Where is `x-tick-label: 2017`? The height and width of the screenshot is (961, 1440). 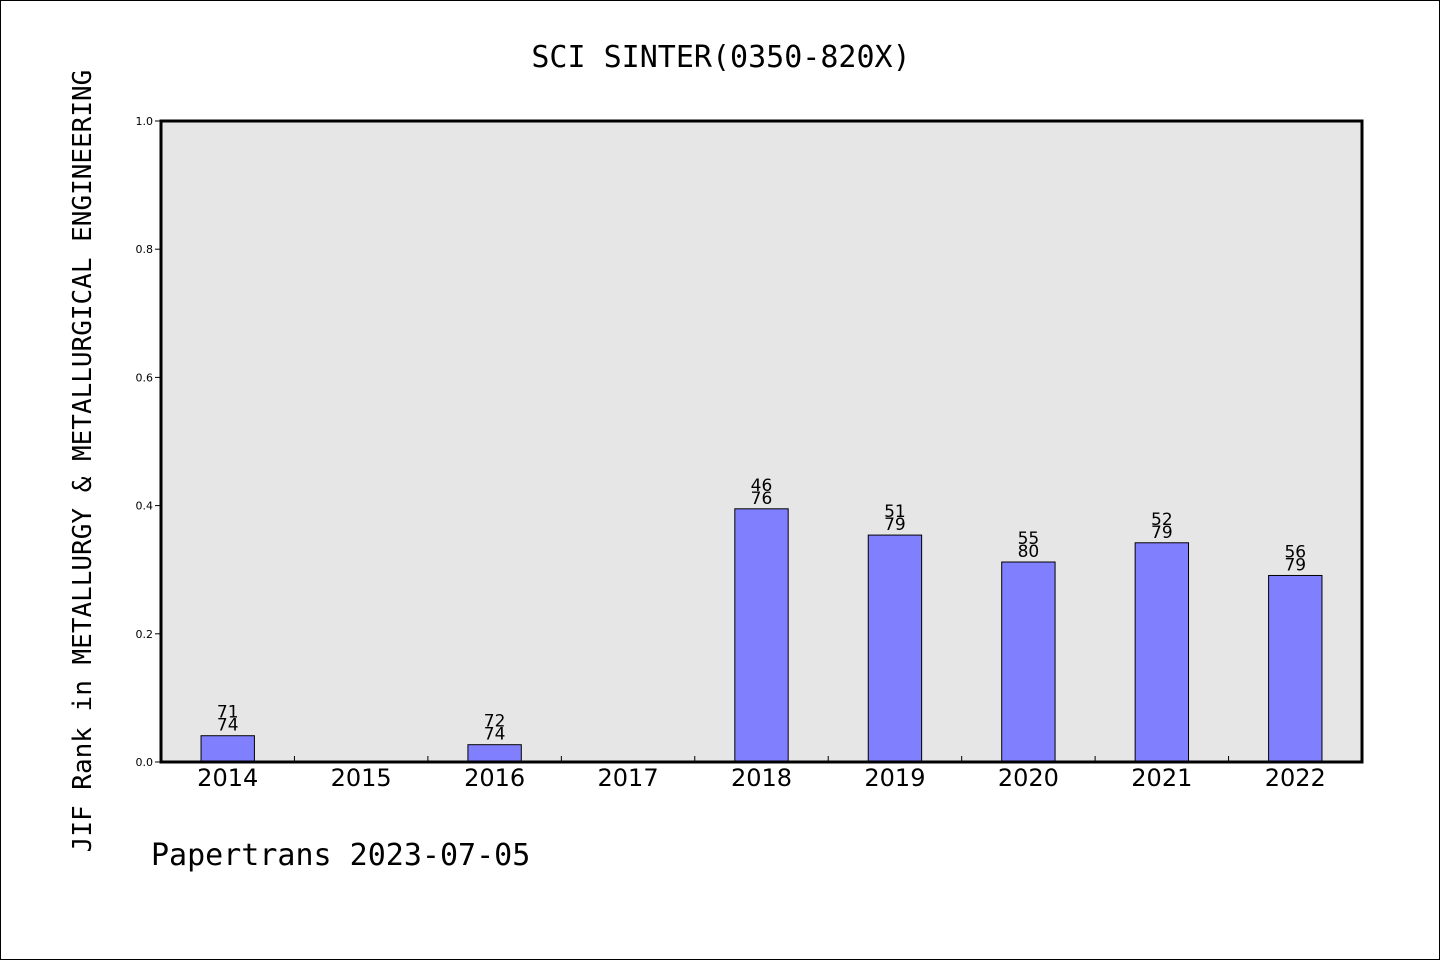 x-tick-label: 2017 is located at coordinates (628, 778).